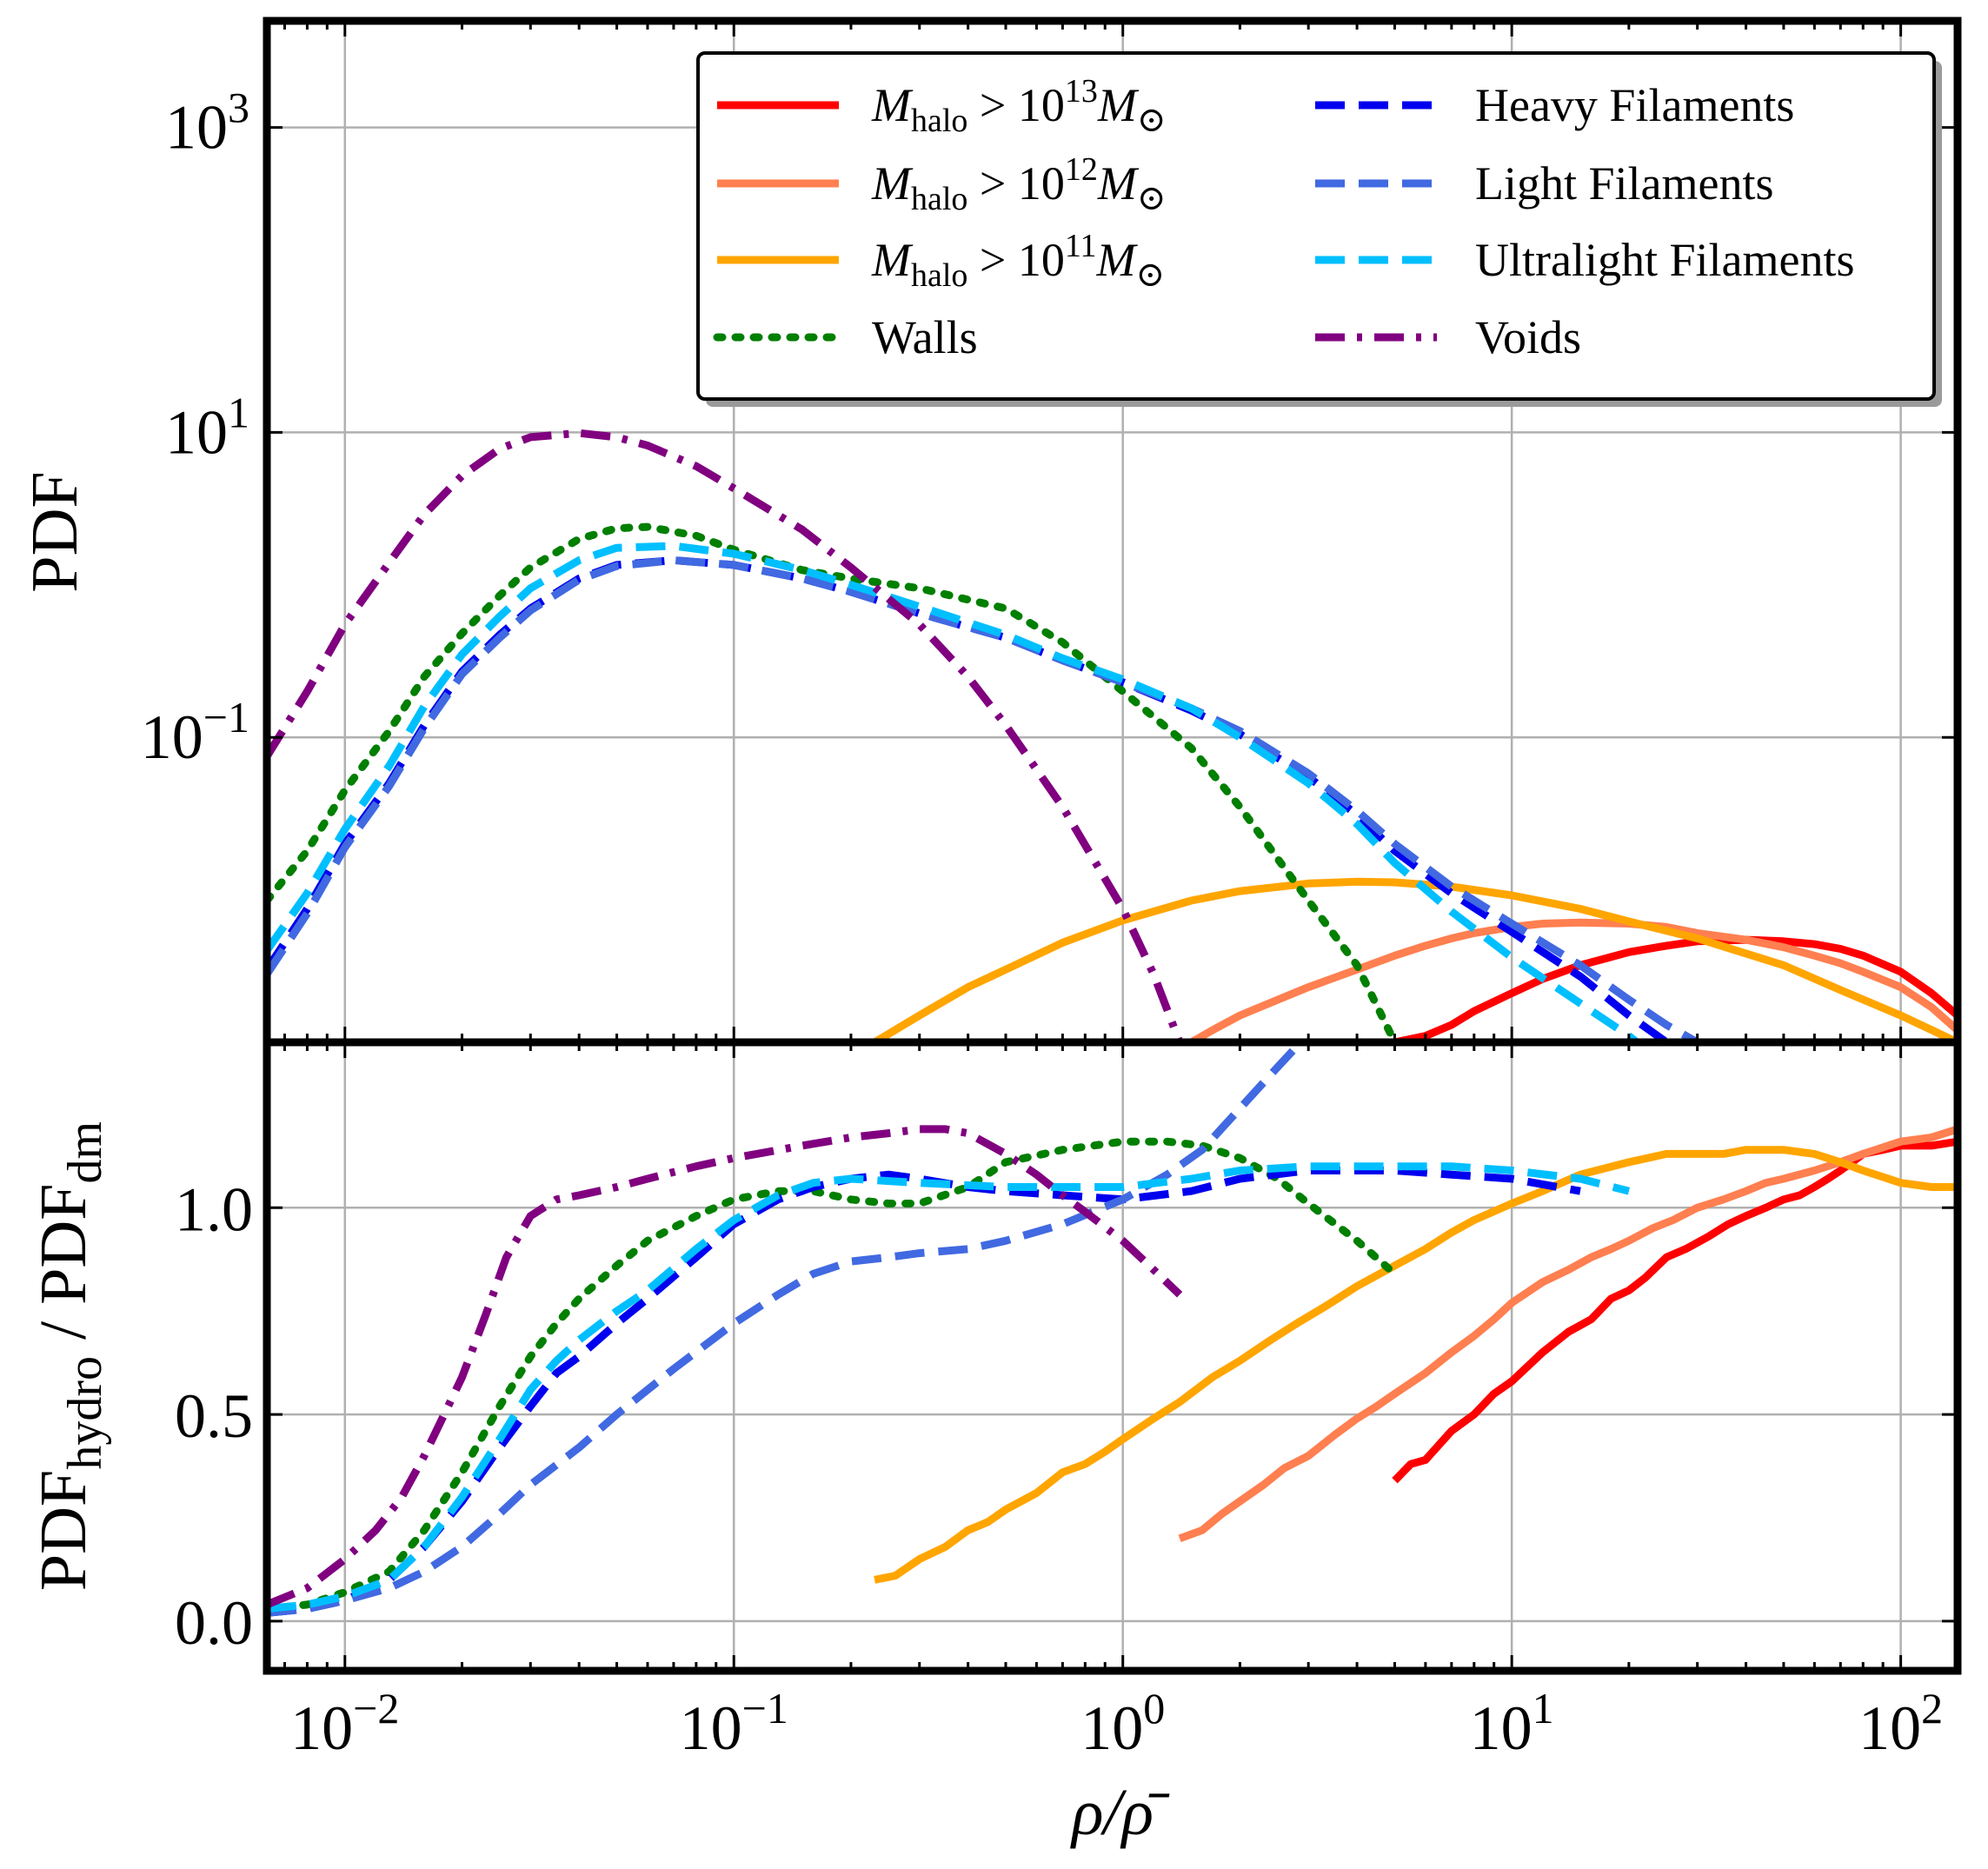  I want to click on legend-label: Heavy Filaments, so click(1635, 105).